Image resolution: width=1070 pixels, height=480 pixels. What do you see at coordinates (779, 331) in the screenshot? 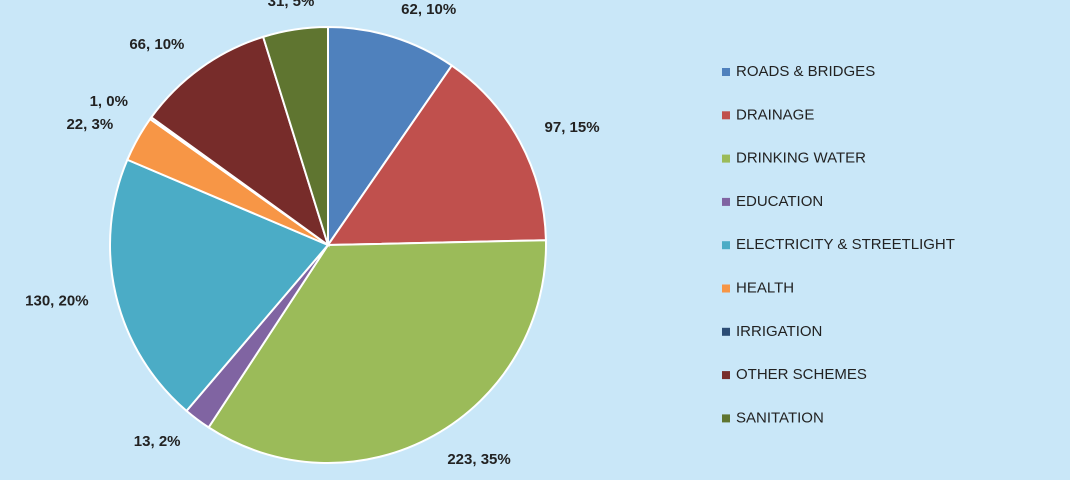
I see `legend-label: IRRIGATION` at bounding box center [779, 331].